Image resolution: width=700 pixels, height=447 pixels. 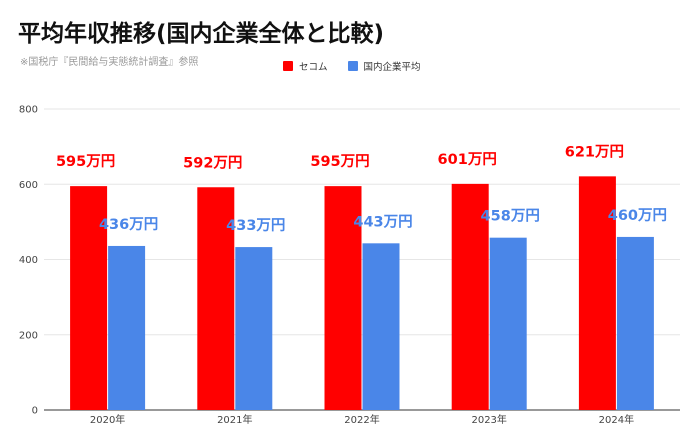 I want to click on data-label-secom: 621万円, so click(x=594, y=151).